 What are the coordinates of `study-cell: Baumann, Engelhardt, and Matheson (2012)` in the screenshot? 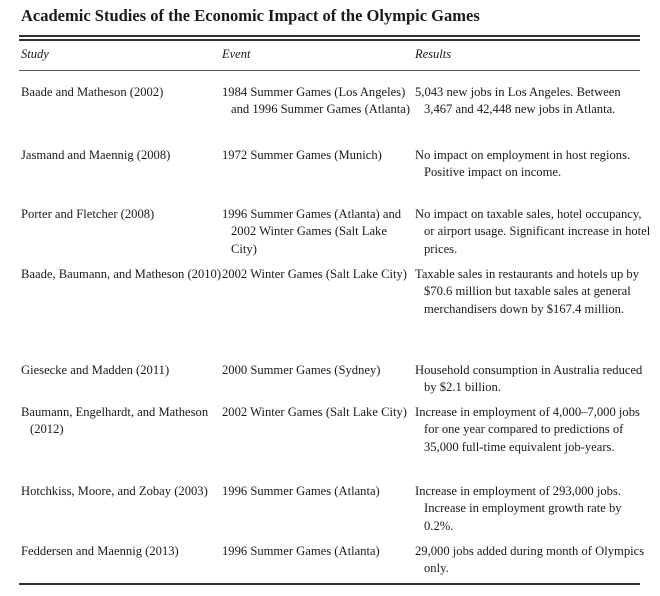 It's located at (115, 421).